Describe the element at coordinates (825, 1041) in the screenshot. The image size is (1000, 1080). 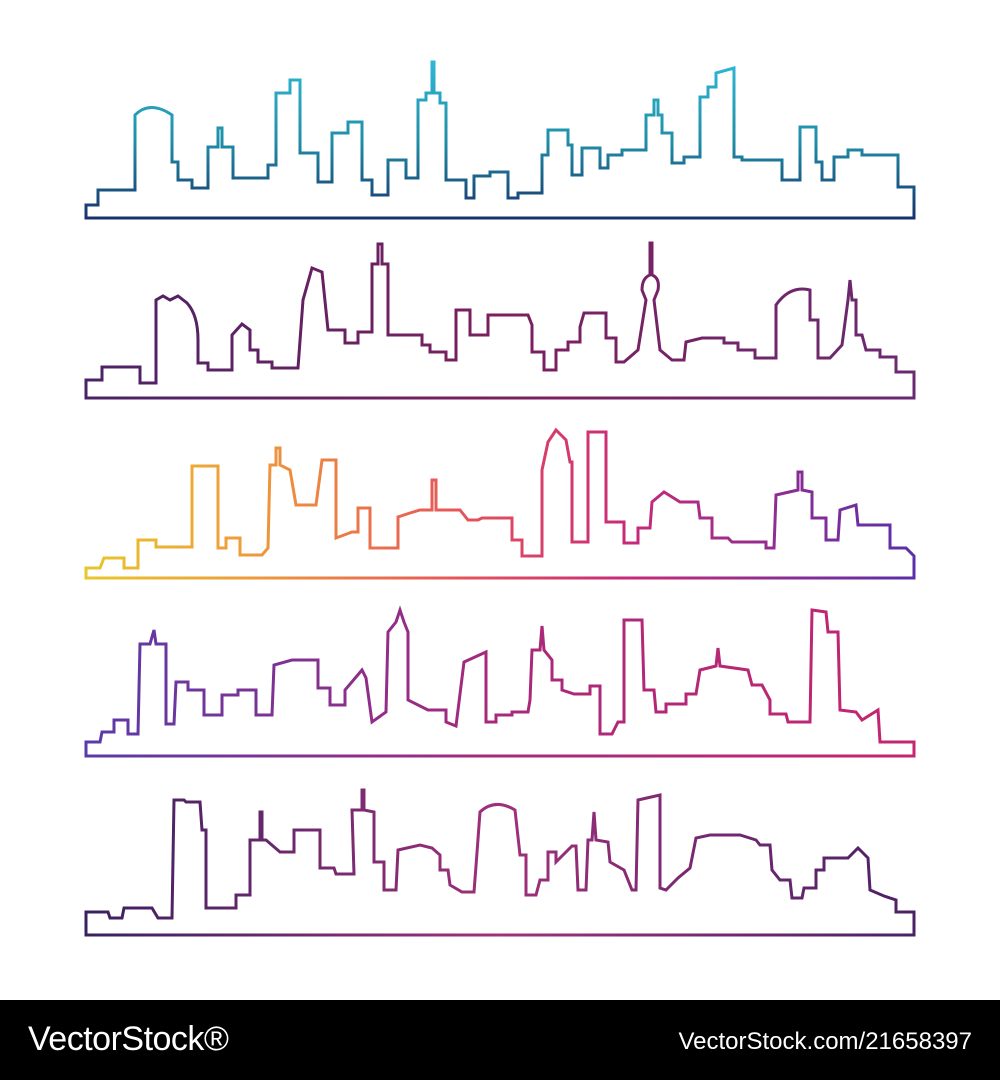
I see `watermark-reference: VectorStock.com/21658397` at that location.